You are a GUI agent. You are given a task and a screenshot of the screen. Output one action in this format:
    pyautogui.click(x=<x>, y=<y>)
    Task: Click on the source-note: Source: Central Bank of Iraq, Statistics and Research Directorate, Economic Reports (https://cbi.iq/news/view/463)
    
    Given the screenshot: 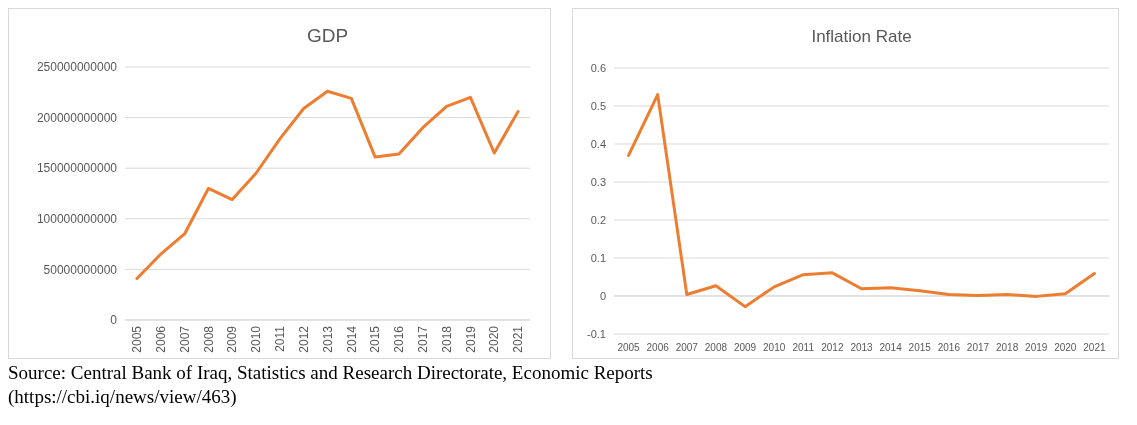 What is the action you would take?
    pyautogui.click(x=330, y=385)
    